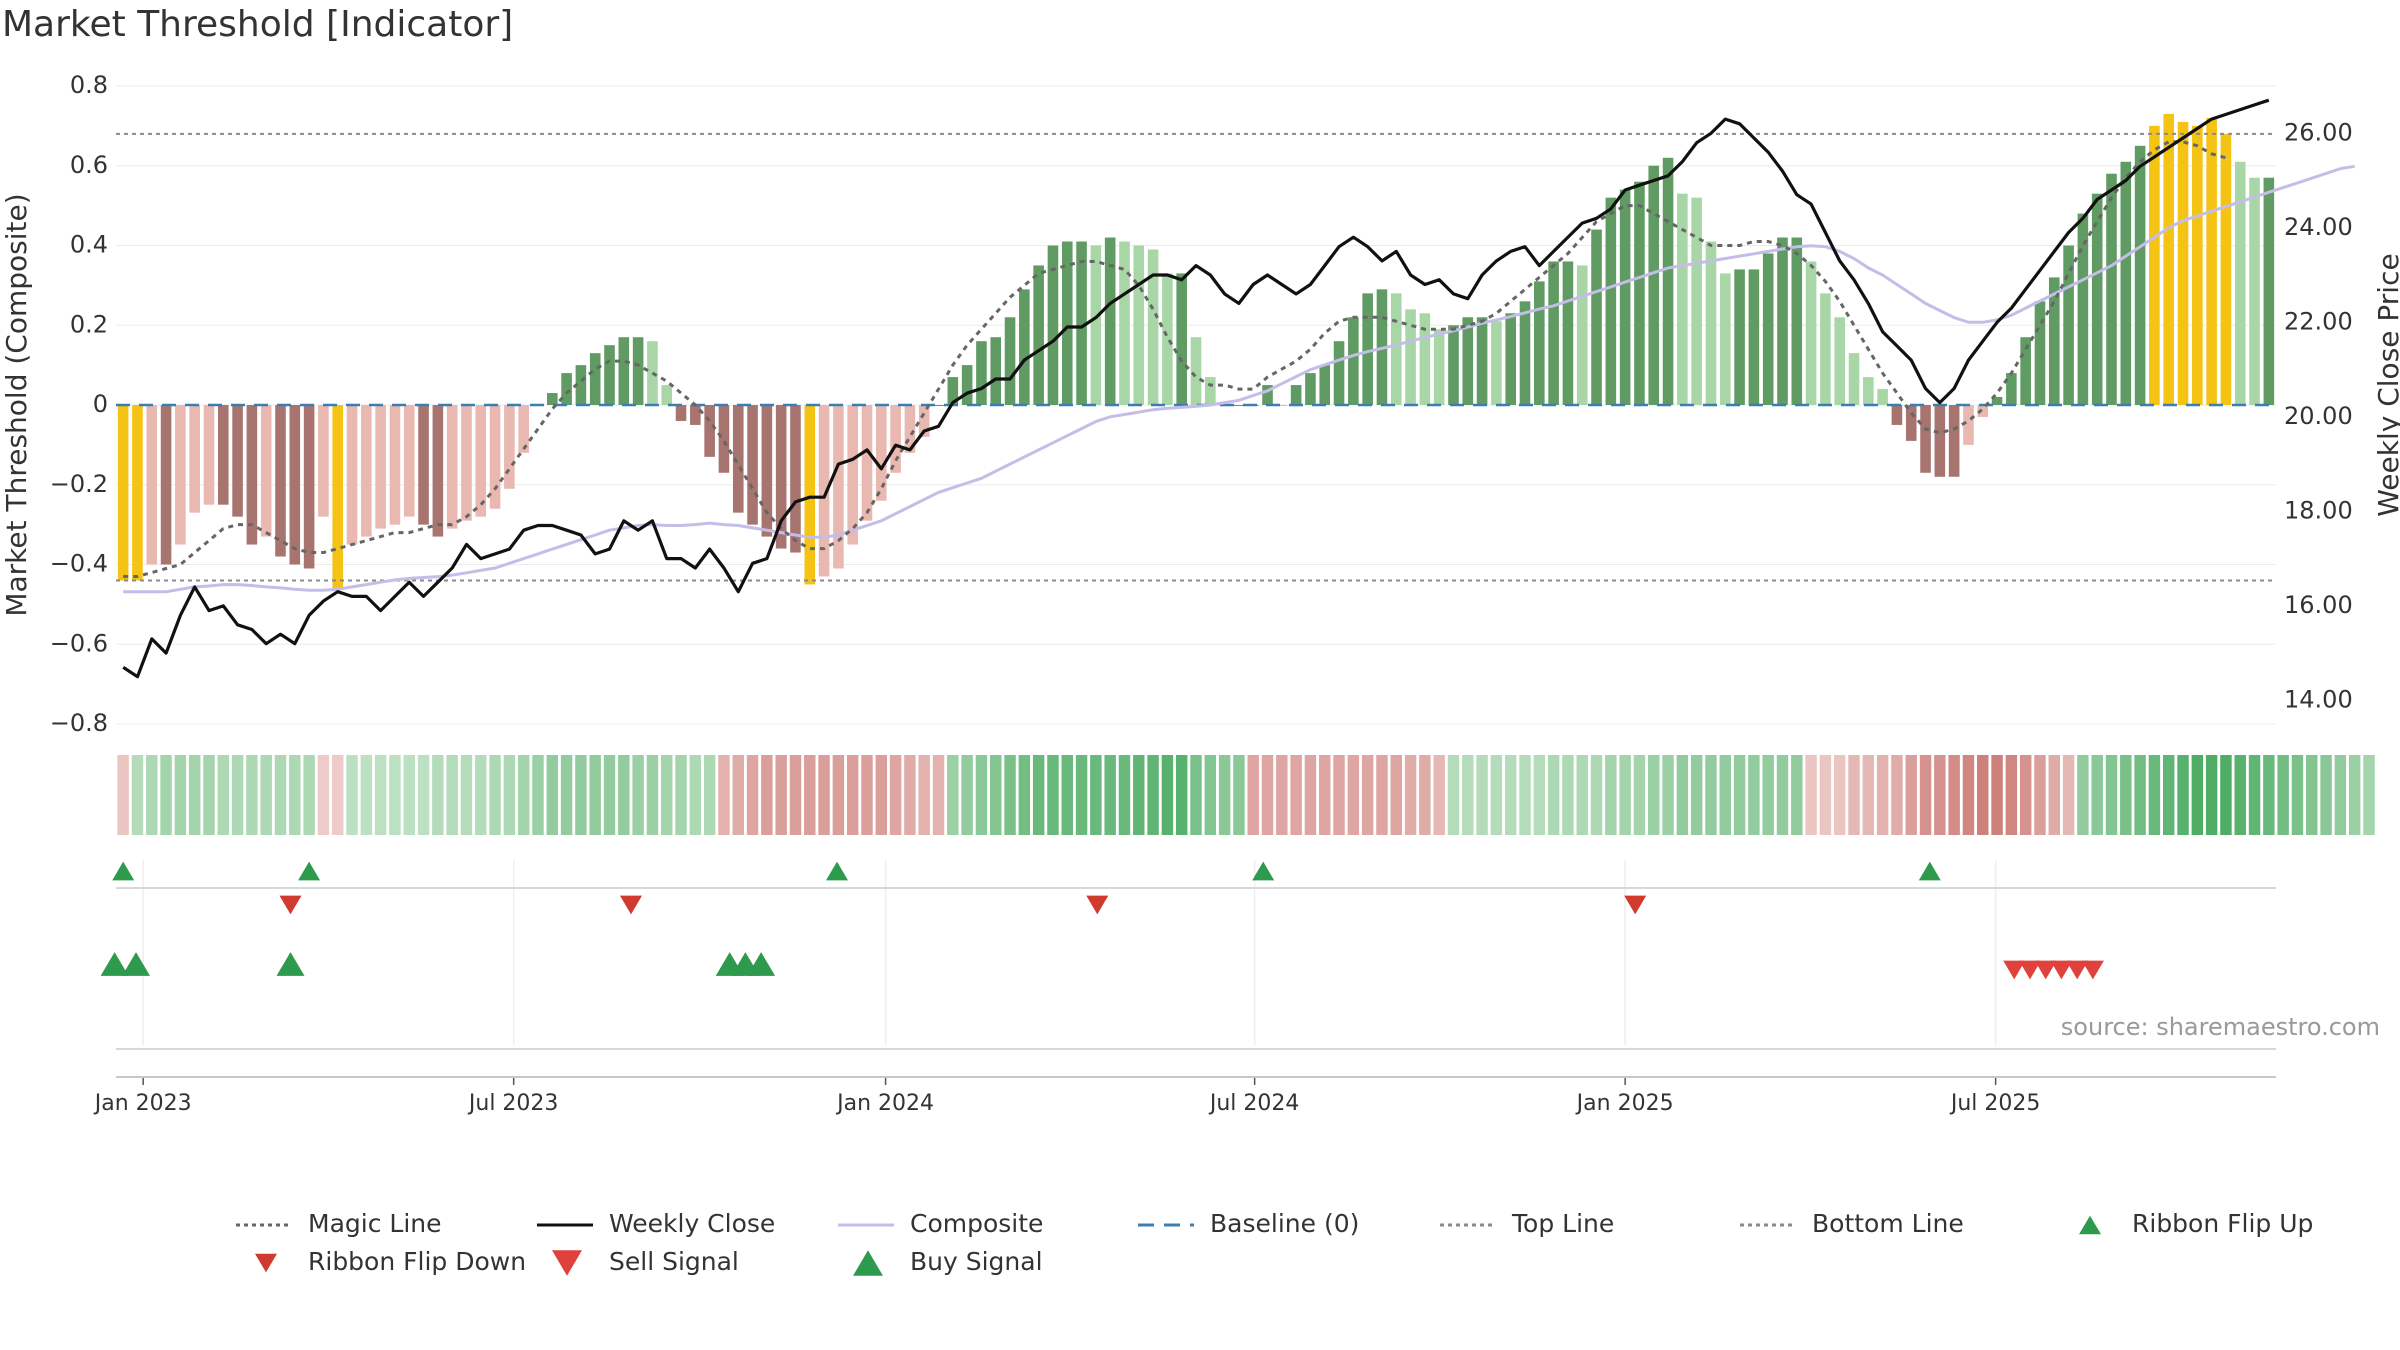 The width and height of the screenshot is (2400, 1350). I want to click on legend-label: Baseline (0), so click(1284, 1223).